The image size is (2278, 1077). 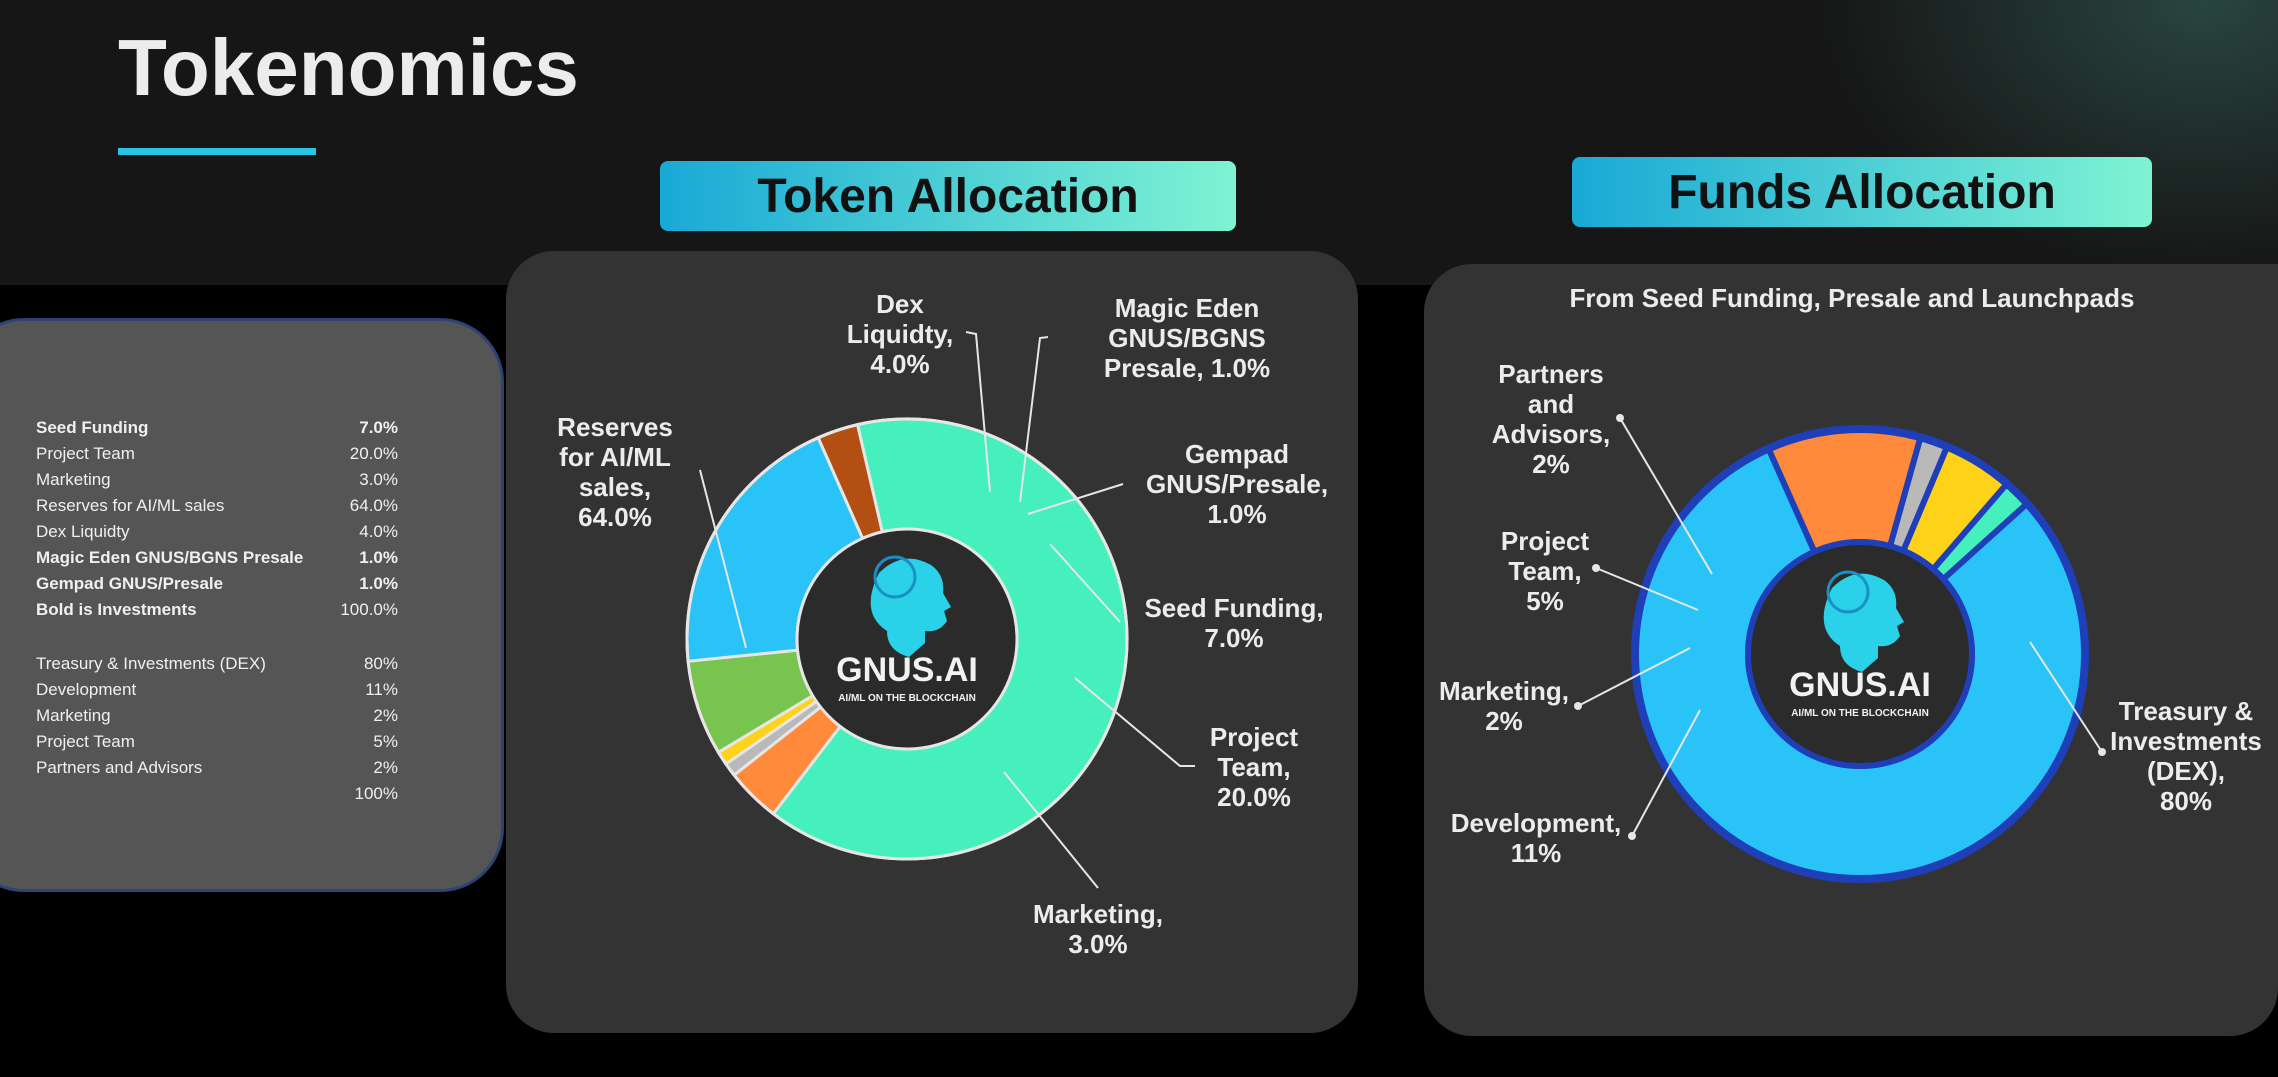 I want to click on slice-label: Partners and Advisors, 2%, so click(x=1551, y=419).